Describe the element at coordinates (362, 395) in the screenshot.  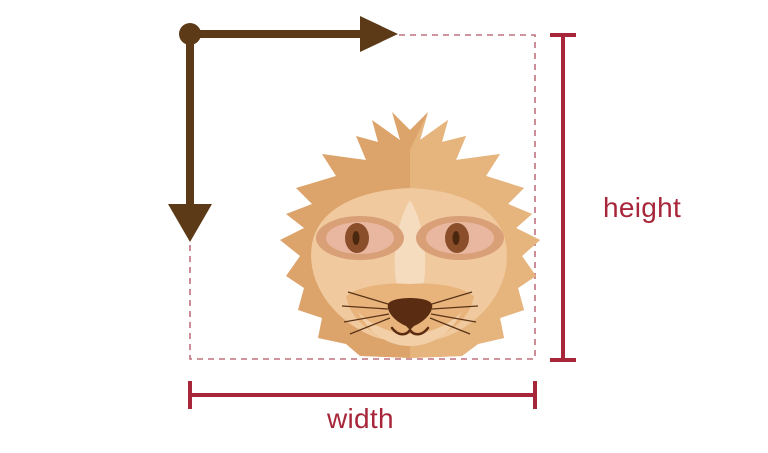
I see `width-bracket` at that location.